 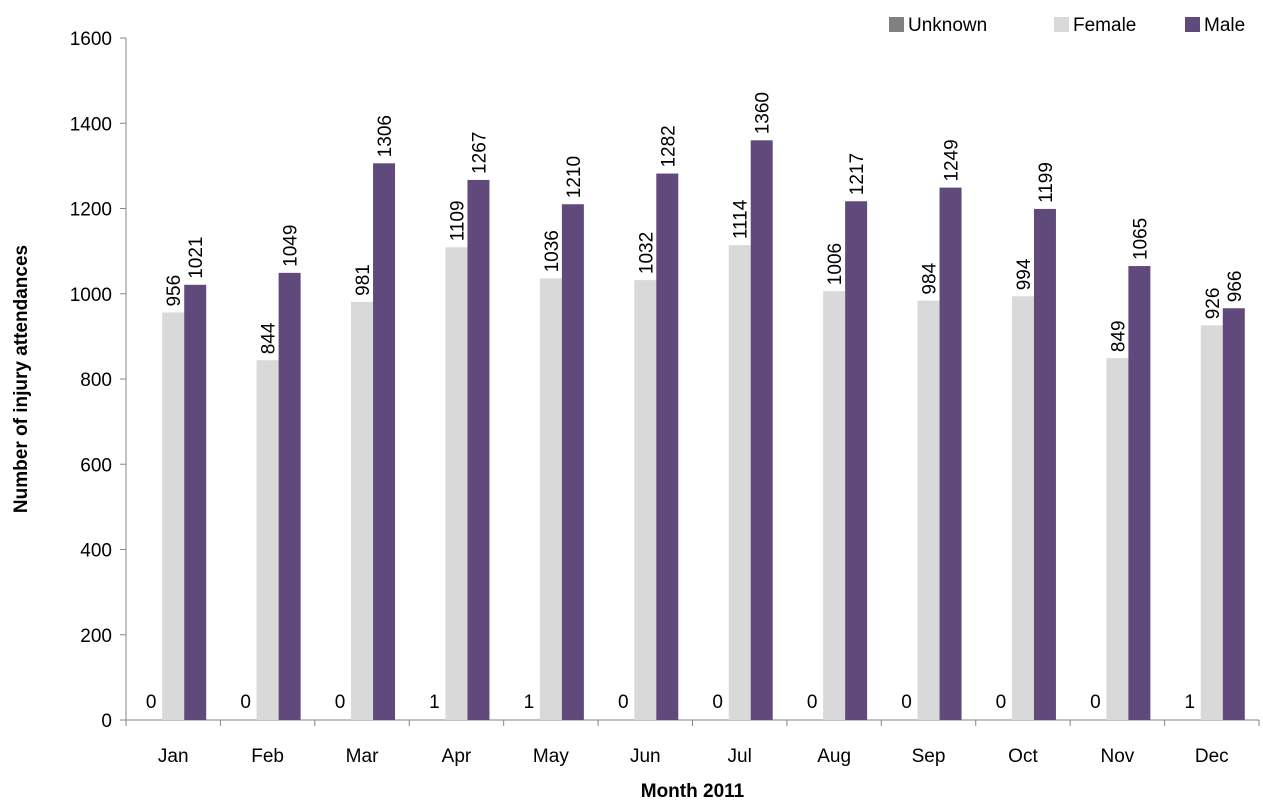 I want to click on data-label: 1217, so click(x=857, y=174).